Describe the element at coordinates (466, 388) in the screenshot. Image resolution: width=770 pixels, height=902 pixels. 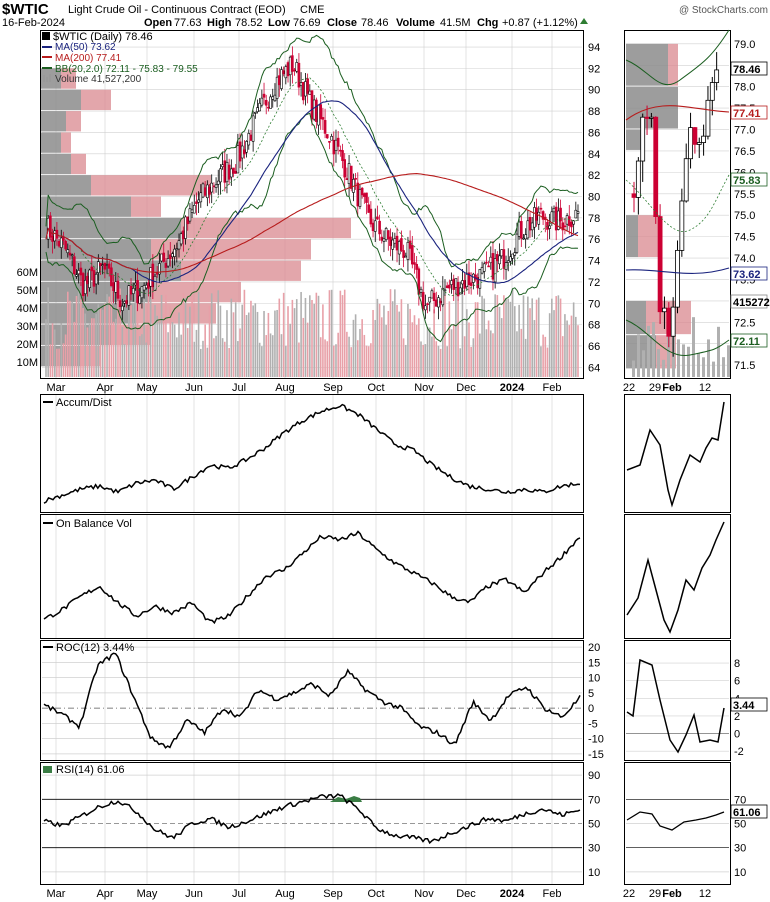
I see `month-tick-label: Dec` at that location.